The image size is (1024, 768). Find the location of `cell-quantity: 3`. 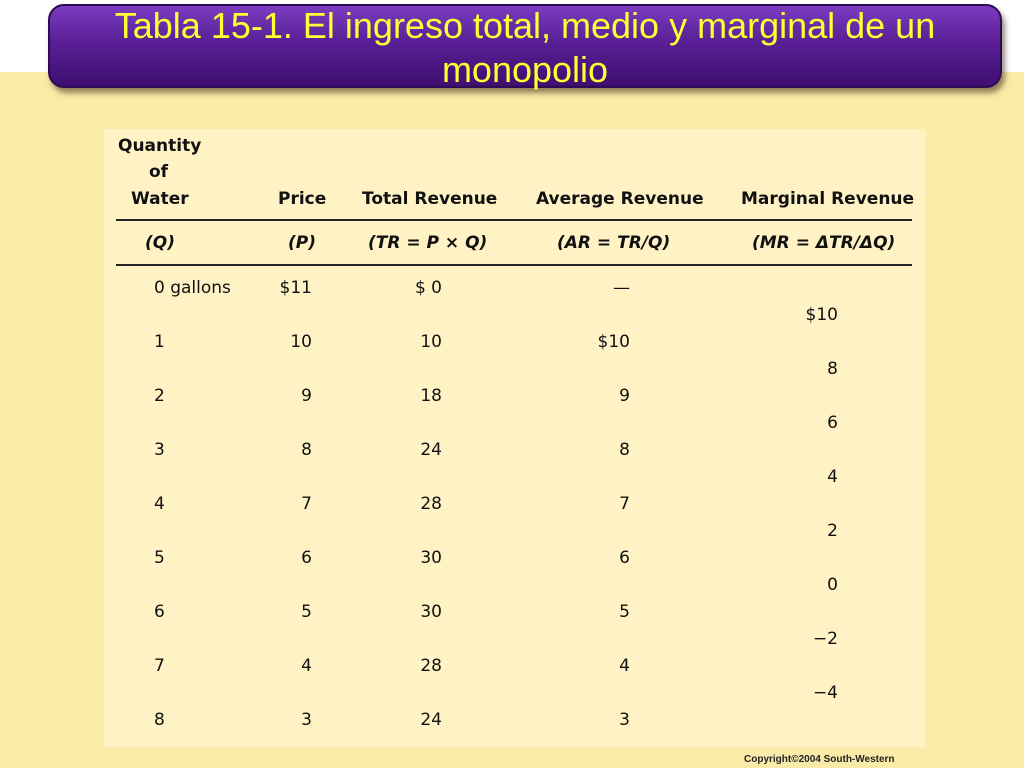

cell-quantity: 3 is located at coordinates (159, 450).